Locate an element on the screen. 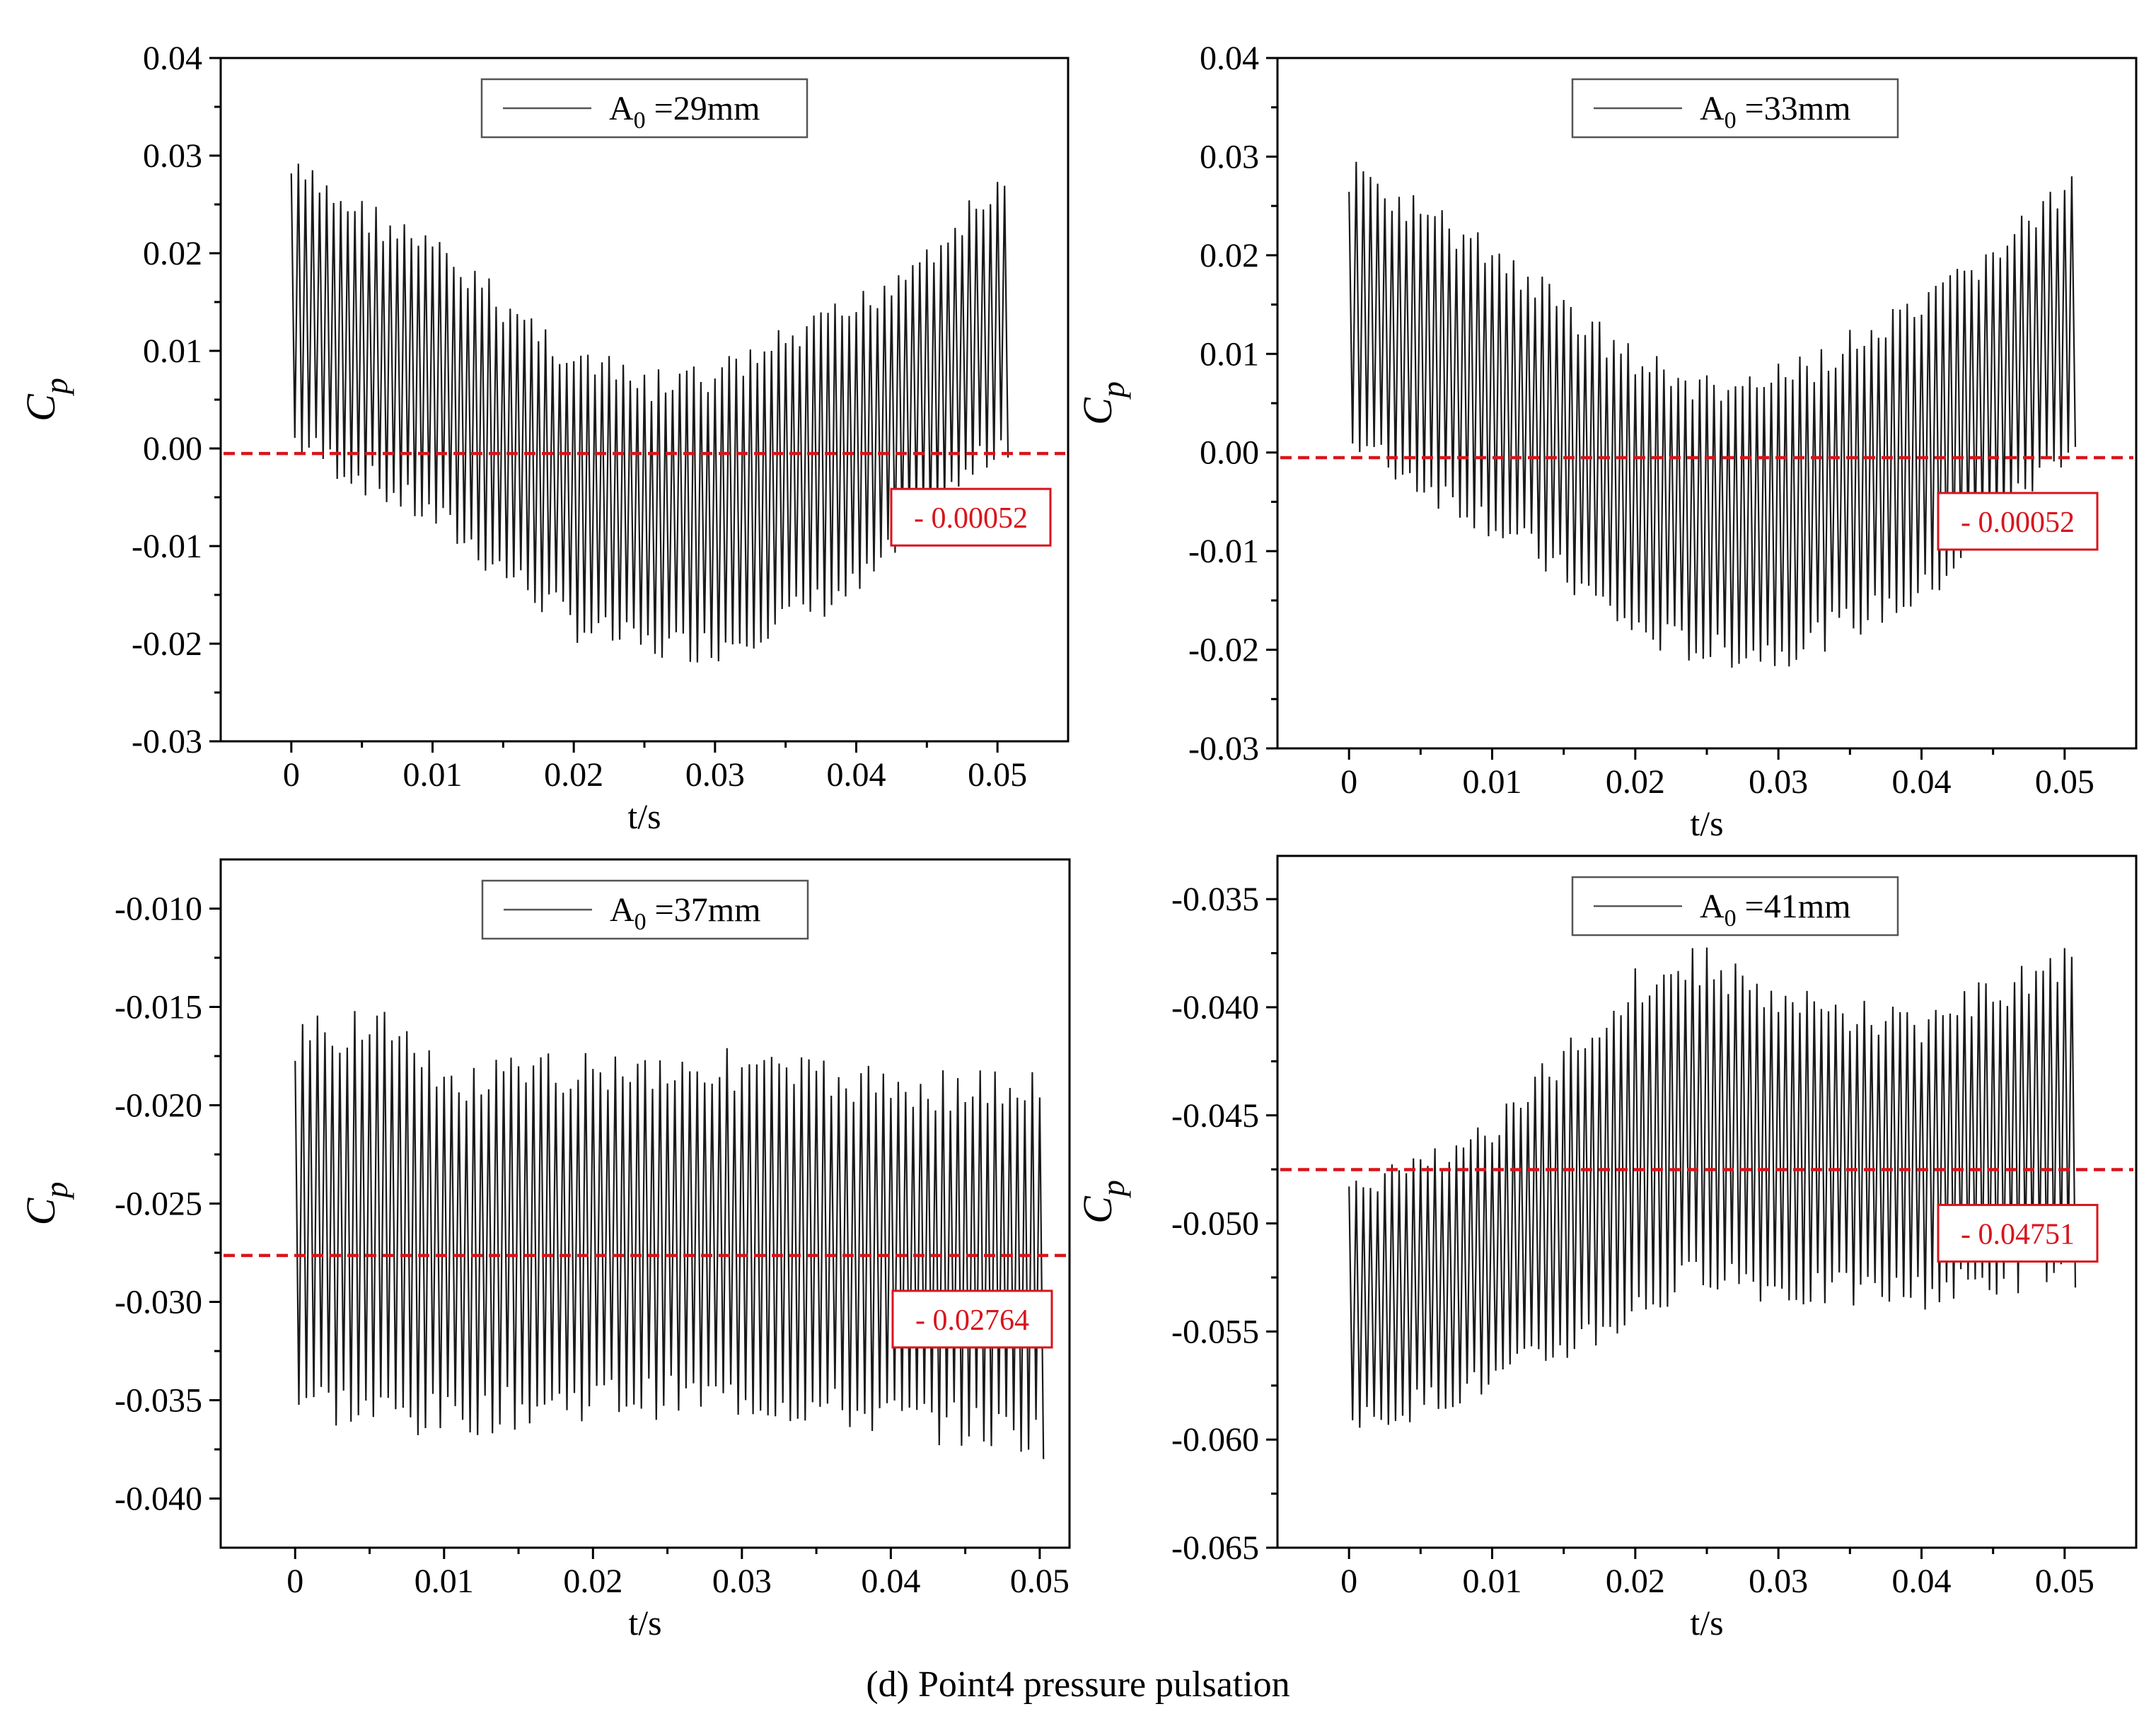 The height and width of the screenshot is (1721, 2156). legend-label-suffix: =37mm is located at coordinates (704, 910).